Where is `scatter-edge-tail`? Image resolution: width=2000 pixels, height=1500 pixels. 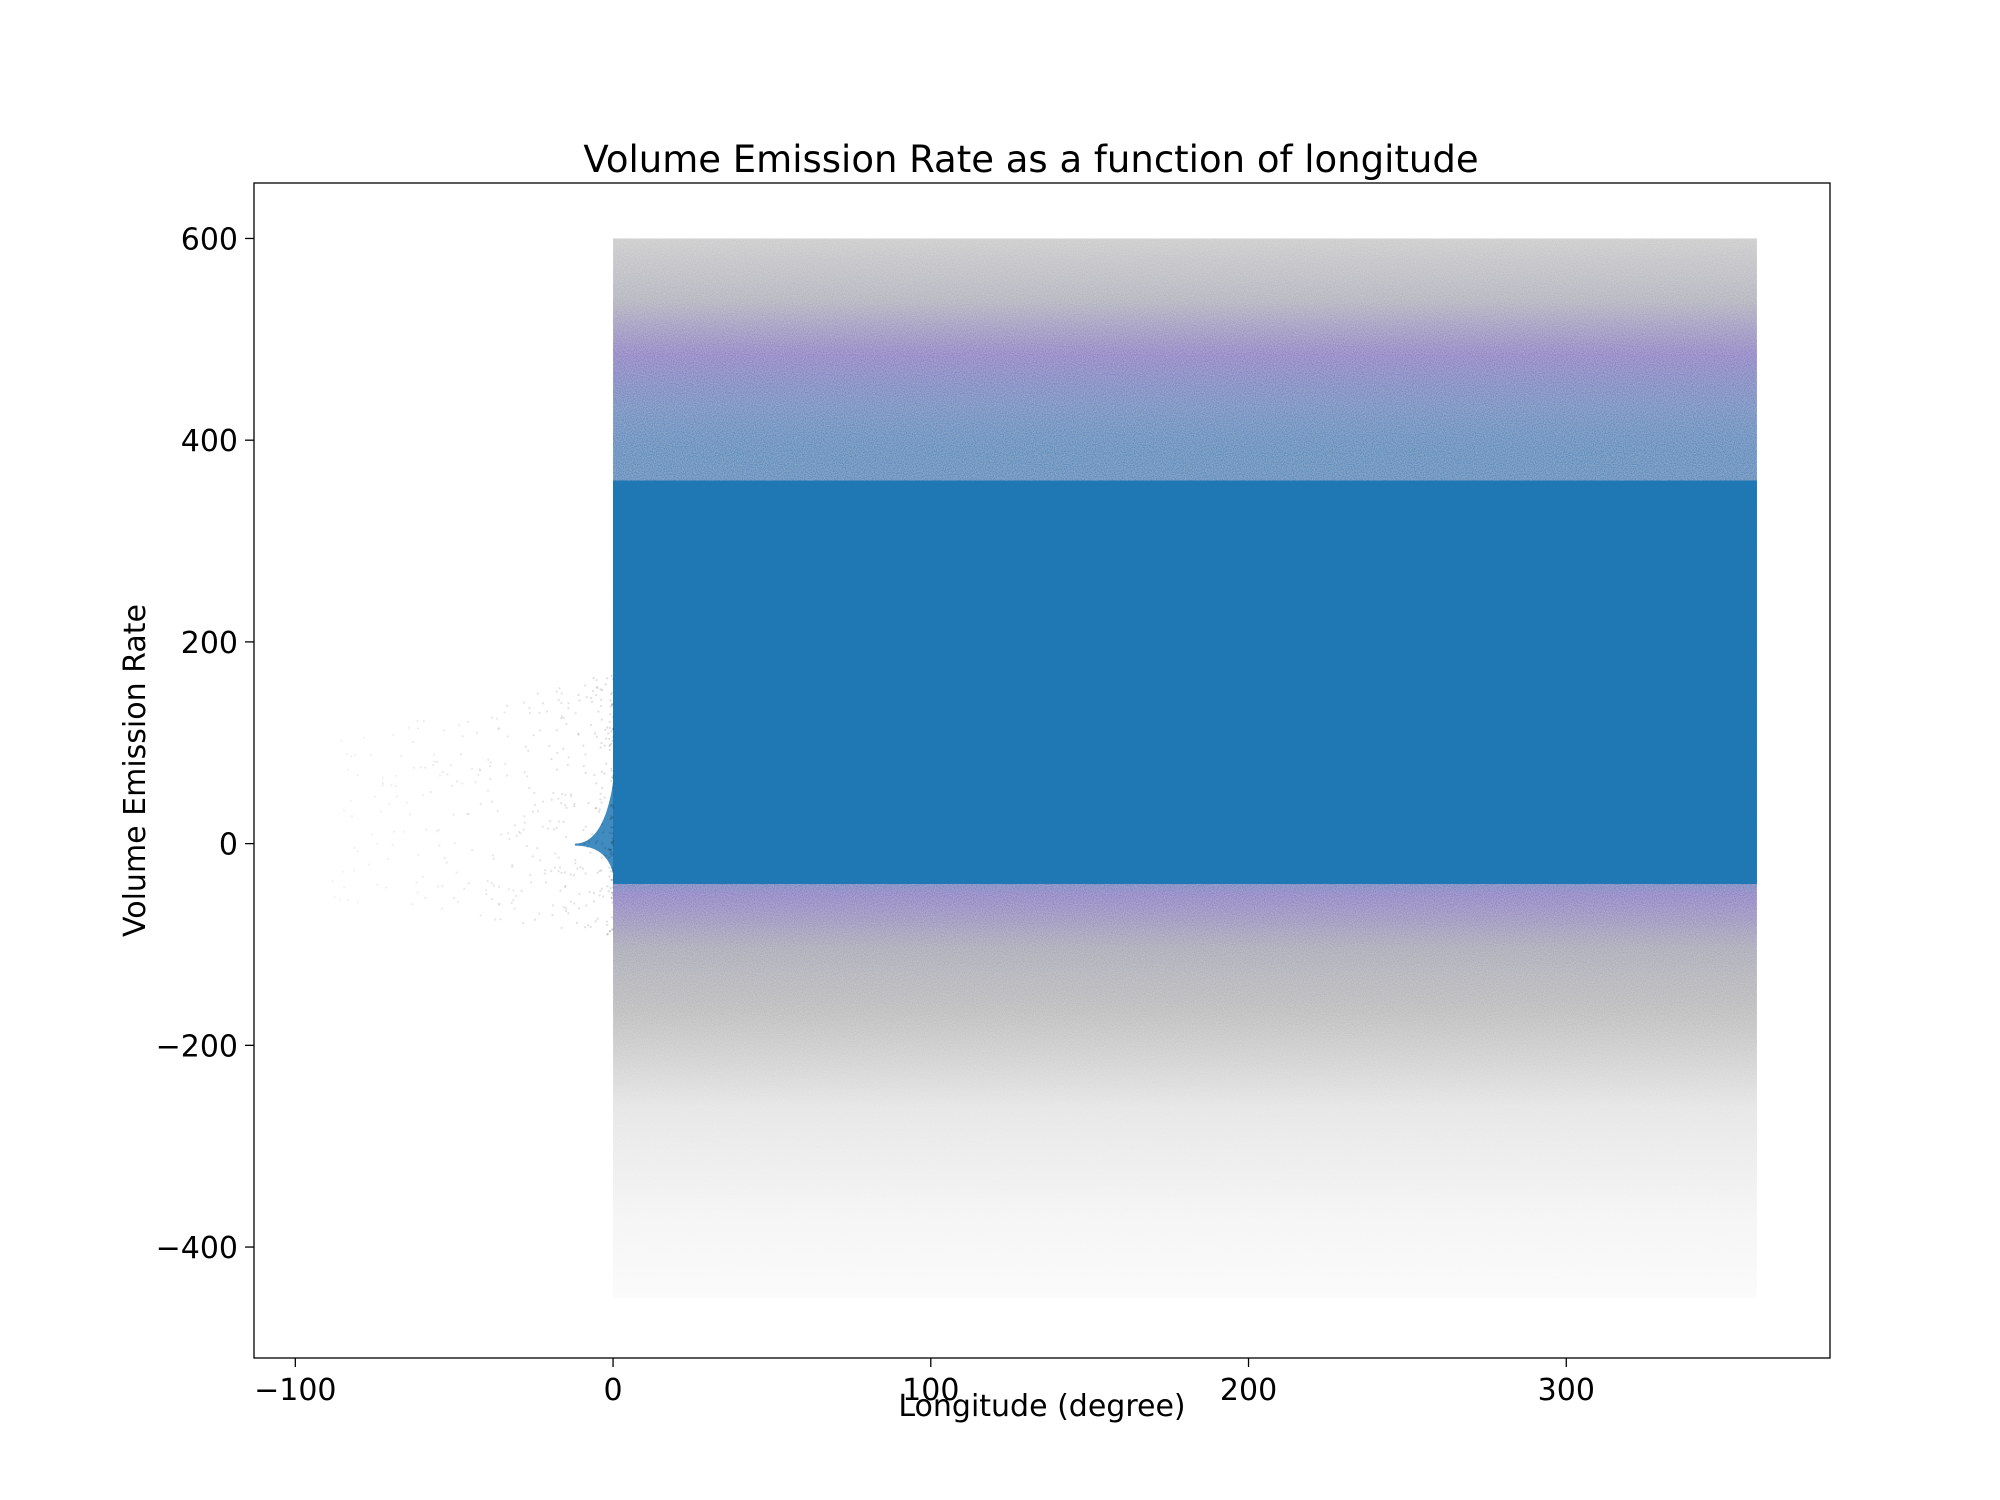
scatter-edge-tail is located at coordinates (594, 828).